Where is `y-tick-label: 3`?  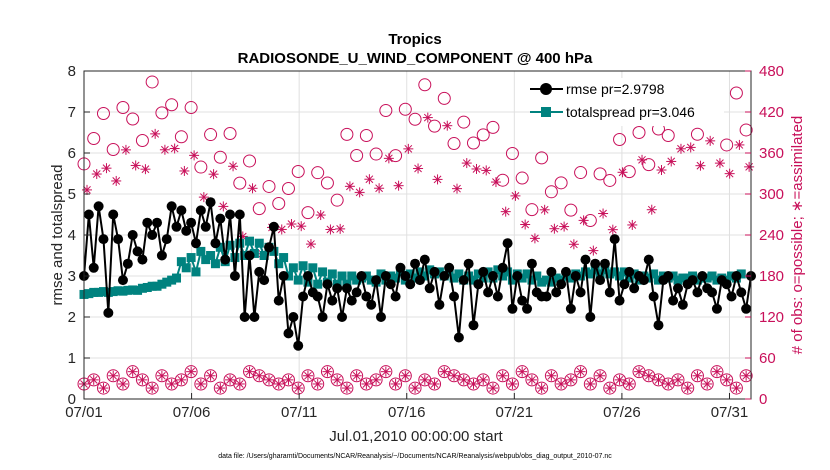
y-tick-label: 3 is located at coordinates (72, 276).